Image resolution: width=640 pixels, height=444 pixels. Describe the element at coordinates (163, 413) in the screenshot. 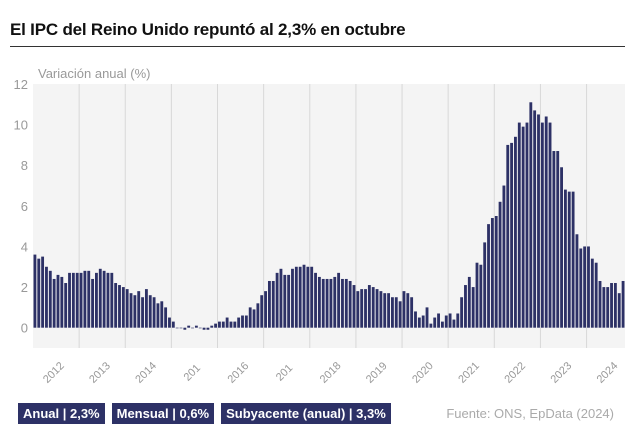

I see `legend-monthly: Mensual | 0,6%` at that location.